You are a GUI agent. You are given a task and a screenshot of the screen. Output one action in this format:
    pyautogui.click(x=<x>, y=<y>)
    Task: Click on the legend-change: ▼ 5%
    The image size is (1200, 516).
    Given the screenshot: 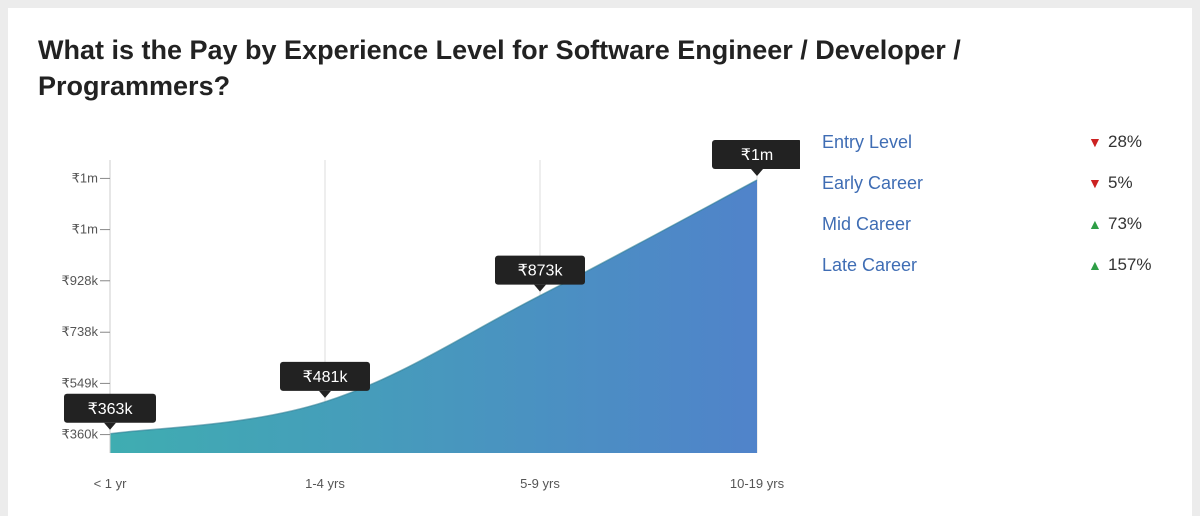 What is the action you would take?
    pyautogui.click(x=1128, y=183)
    